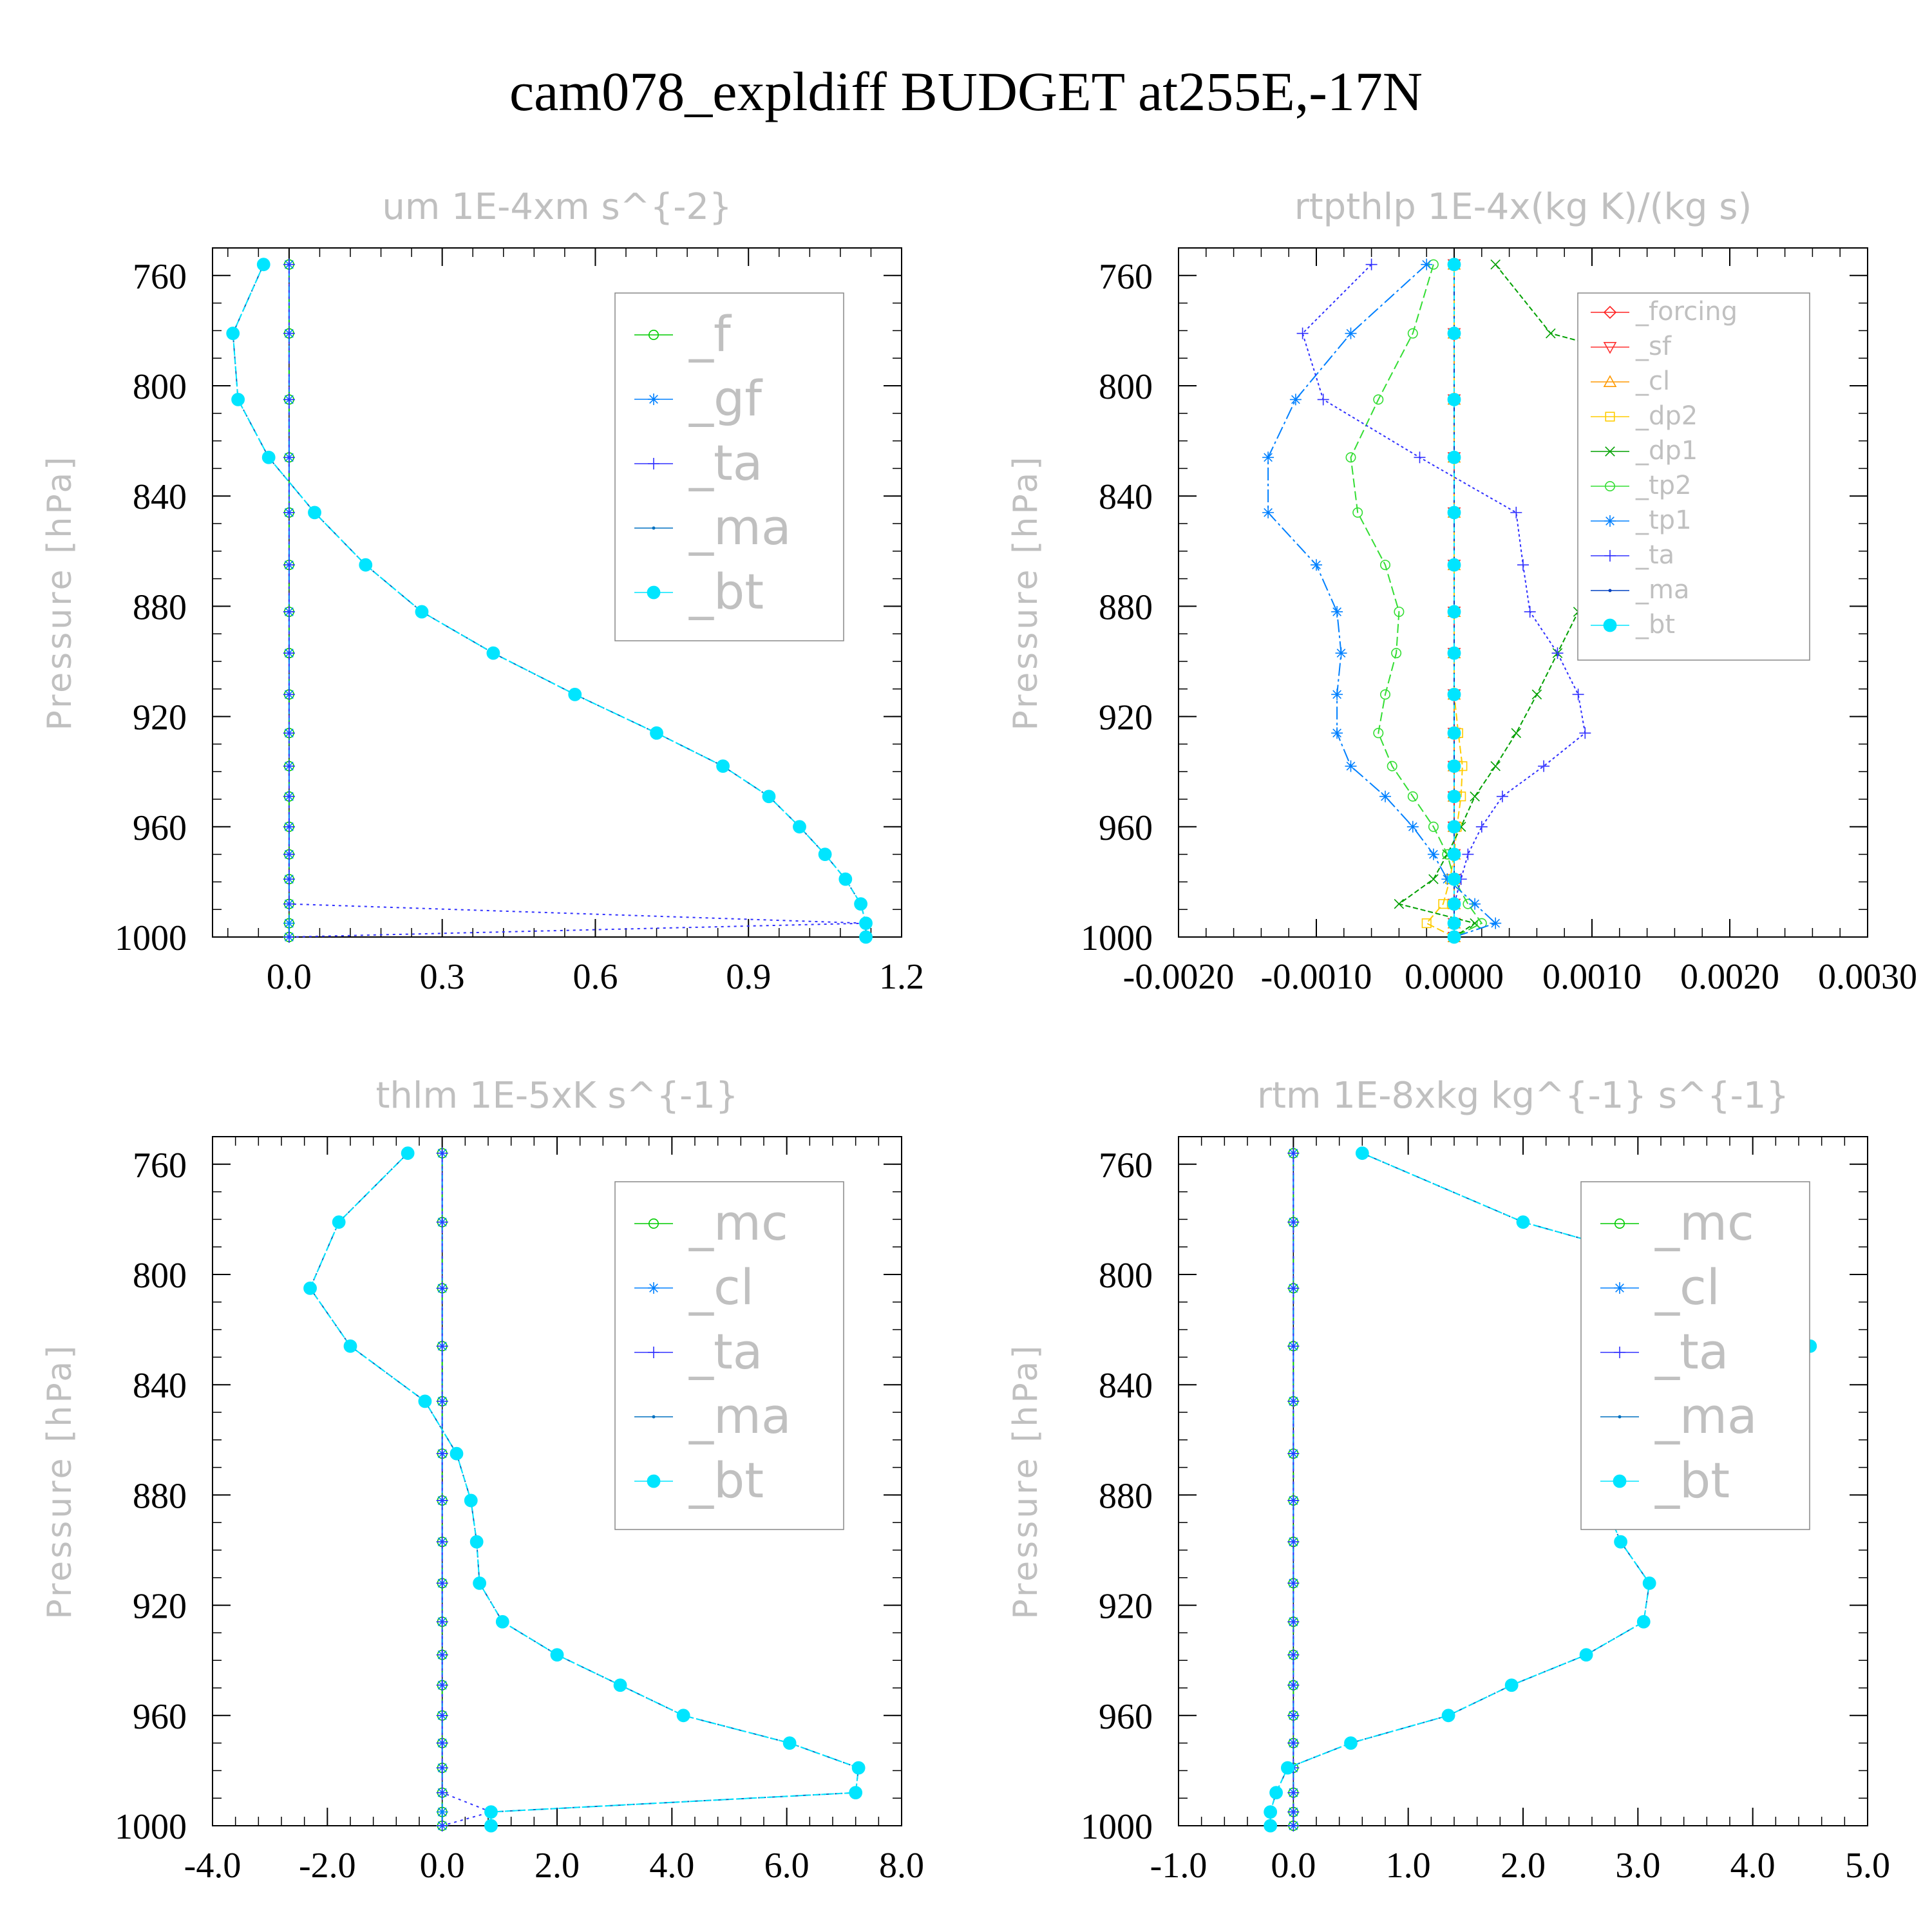 Image resolution: width=1932 pixels, height=1932 pixels. Describe the element at coordinates (467, 1490) in the screenshot. I see `series-line-ta` at that location.